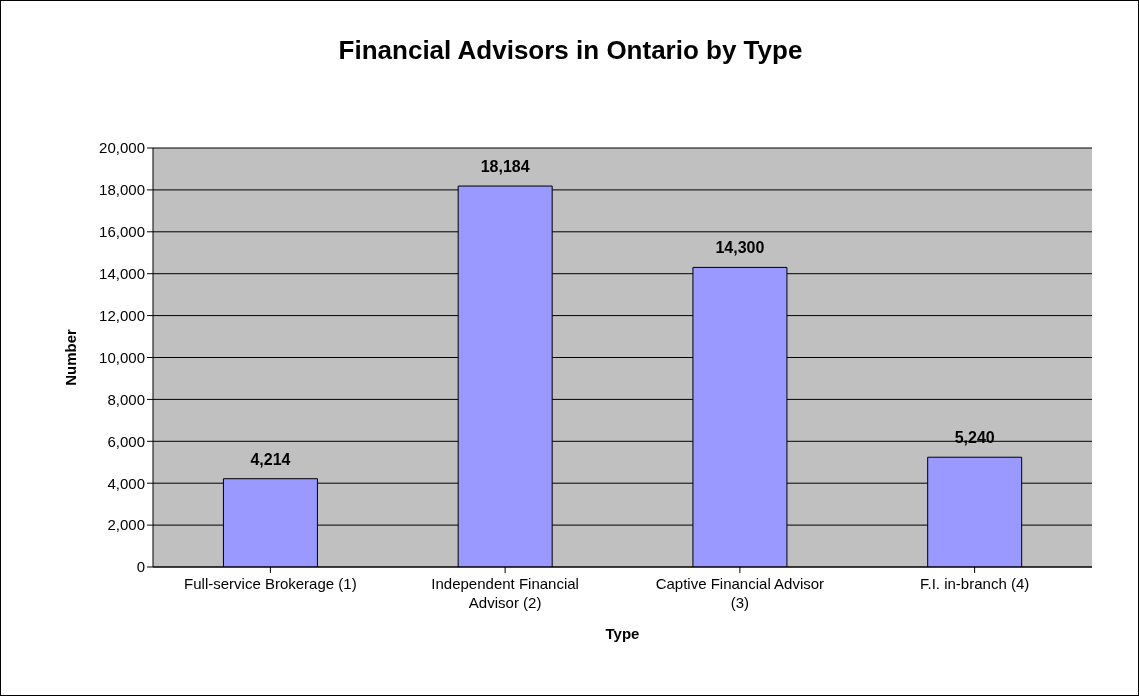 The width and height of the screenshot is (1139, 696). I want to click on data-label: 18,184, so click(505, 167).